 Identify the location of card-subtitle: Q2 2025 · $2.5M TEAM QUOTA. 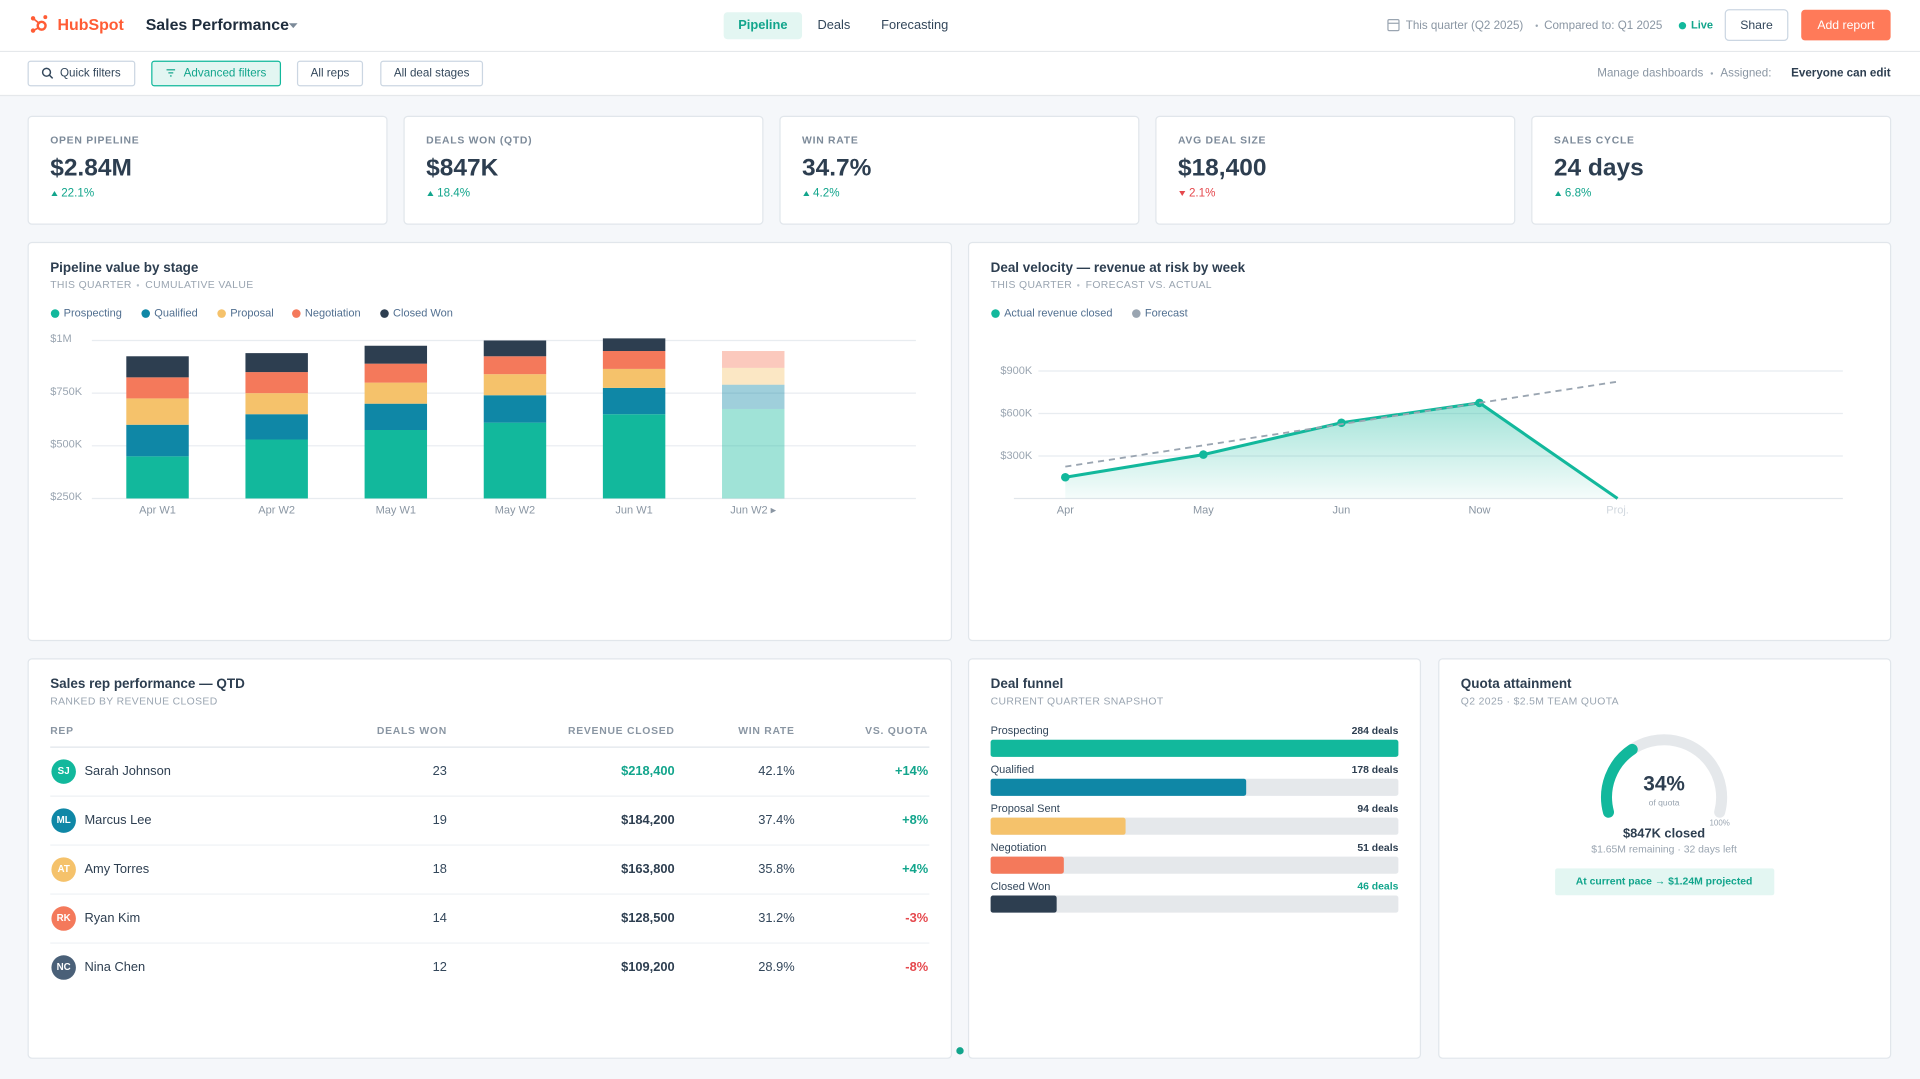
(1540, 702).